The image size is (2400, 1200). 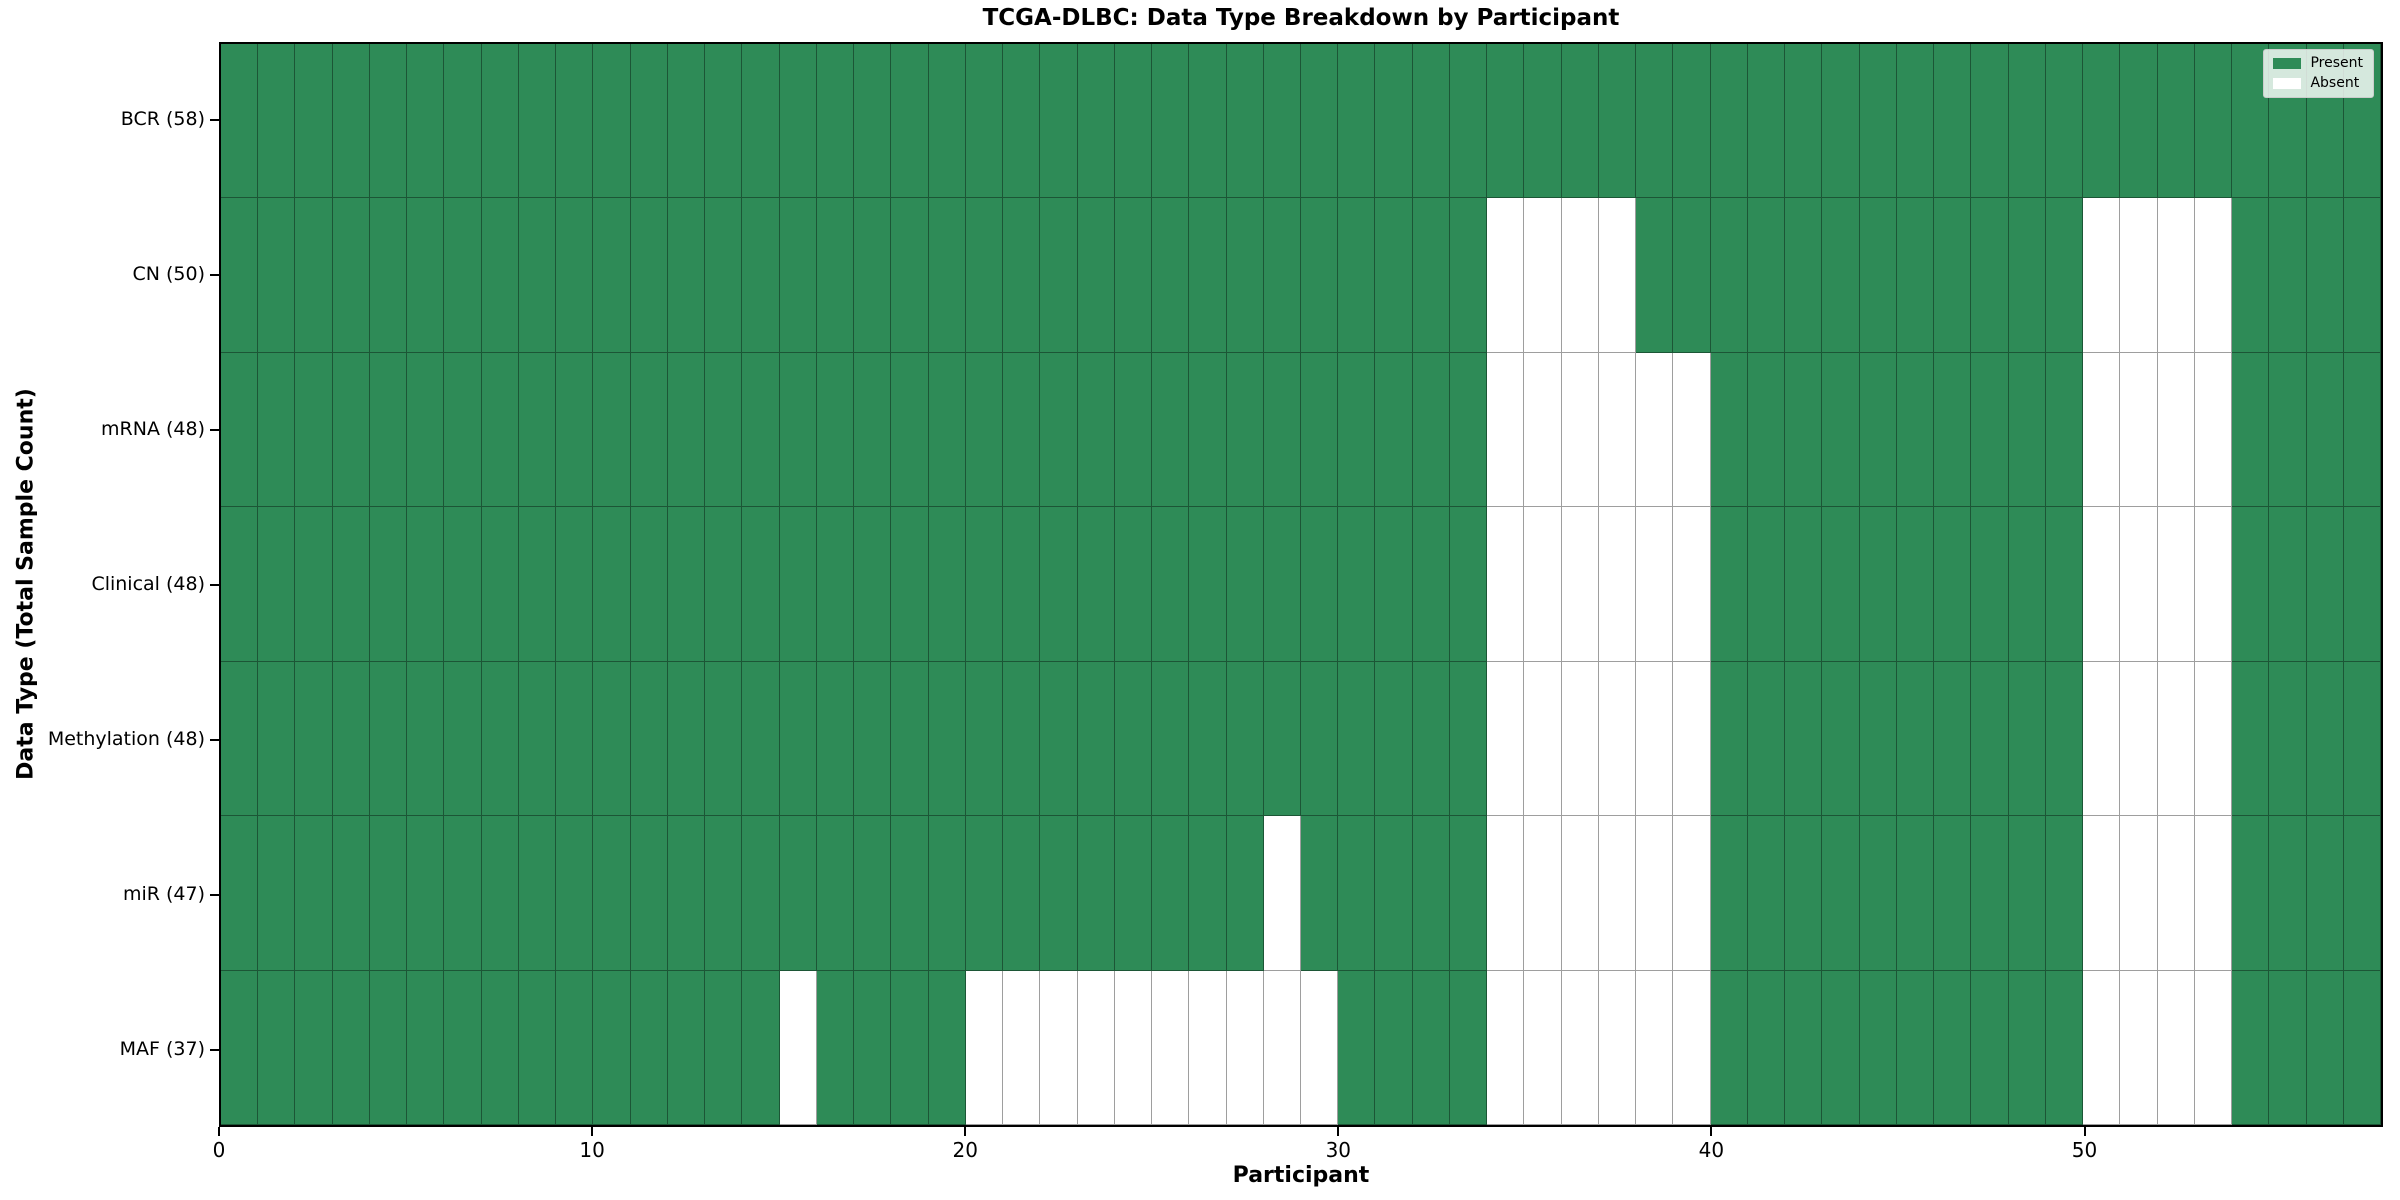 I want to click on y-tick-label: mRNA (48), so click(x=153, y=428).